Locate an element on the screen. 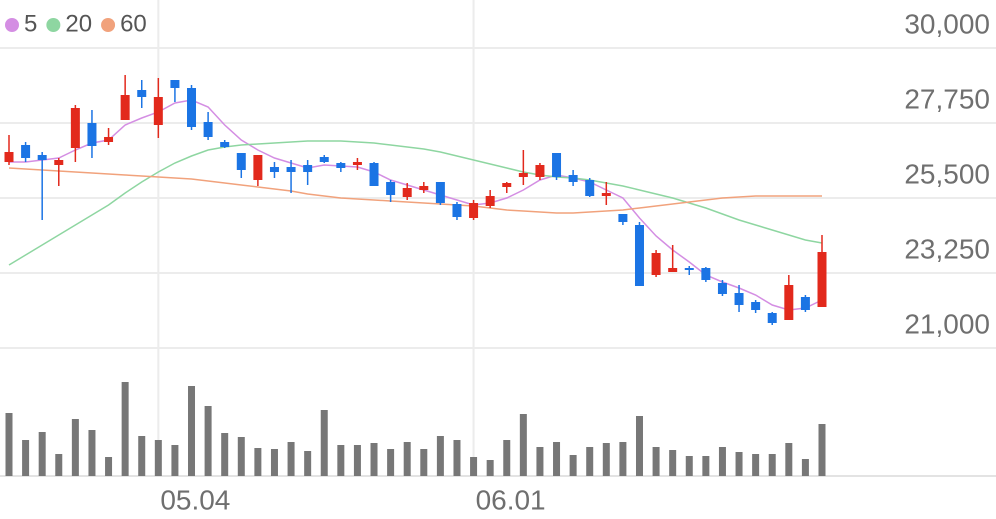  x-tick-label: 06.01 is located at coordinates (511, 499).